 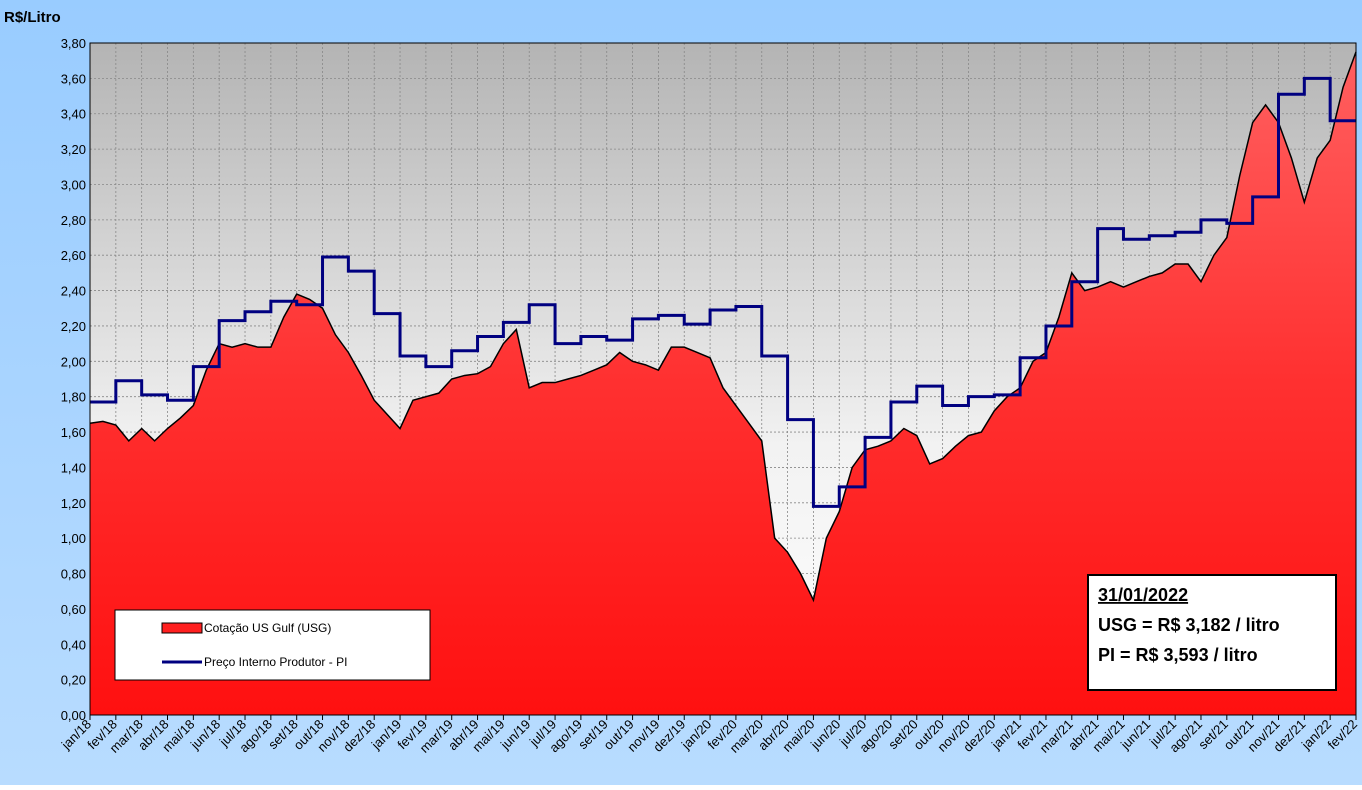 What do you see at coordinates (73, 184) in the screenshot?
I see `y-tick-label: 3,00` at bounding box center [73, 184].